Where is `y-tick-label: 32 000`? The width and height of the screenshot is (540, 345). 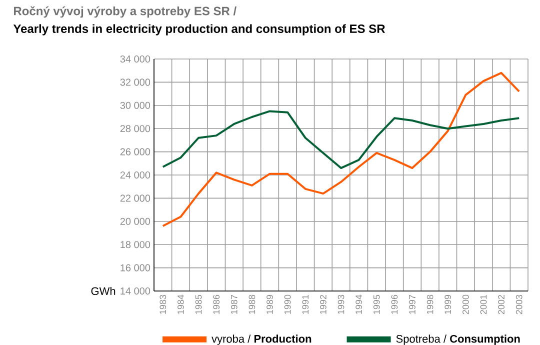
y-tick-label: 32 000 is located at coordinates (135, 82).